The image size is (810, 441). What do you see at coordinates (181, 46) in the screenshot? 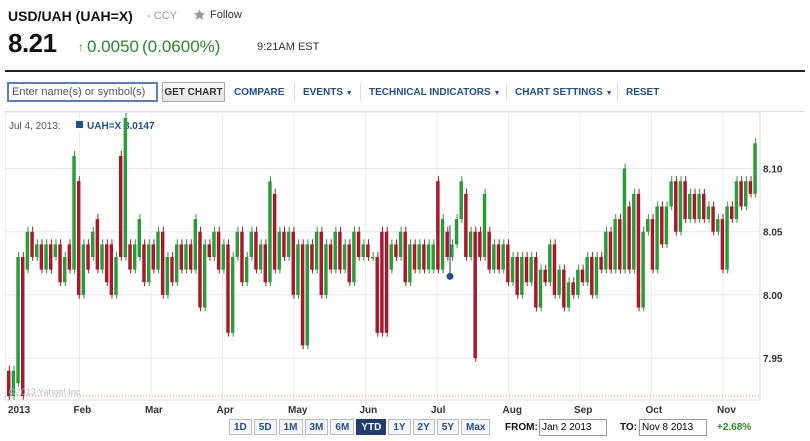
I see `change-percent: (0.0600%)` at bounding box center [181, 46].